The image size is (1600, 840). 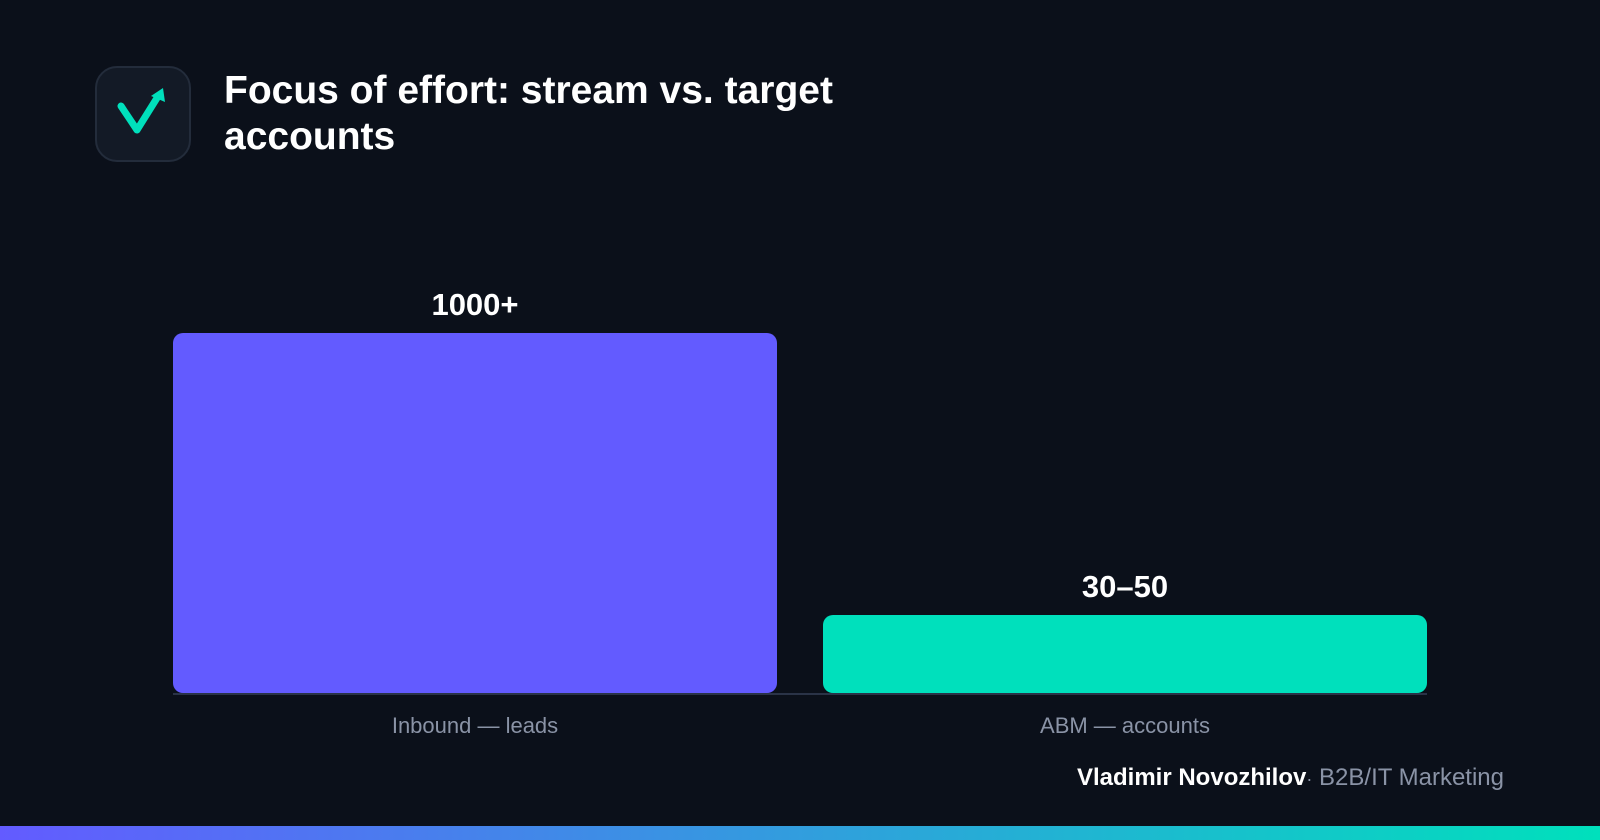 What do you see at coordinates (474, 304) in the screenshot?
I see `value-label-inbound: 1000+` at bounding box center [474, 304].